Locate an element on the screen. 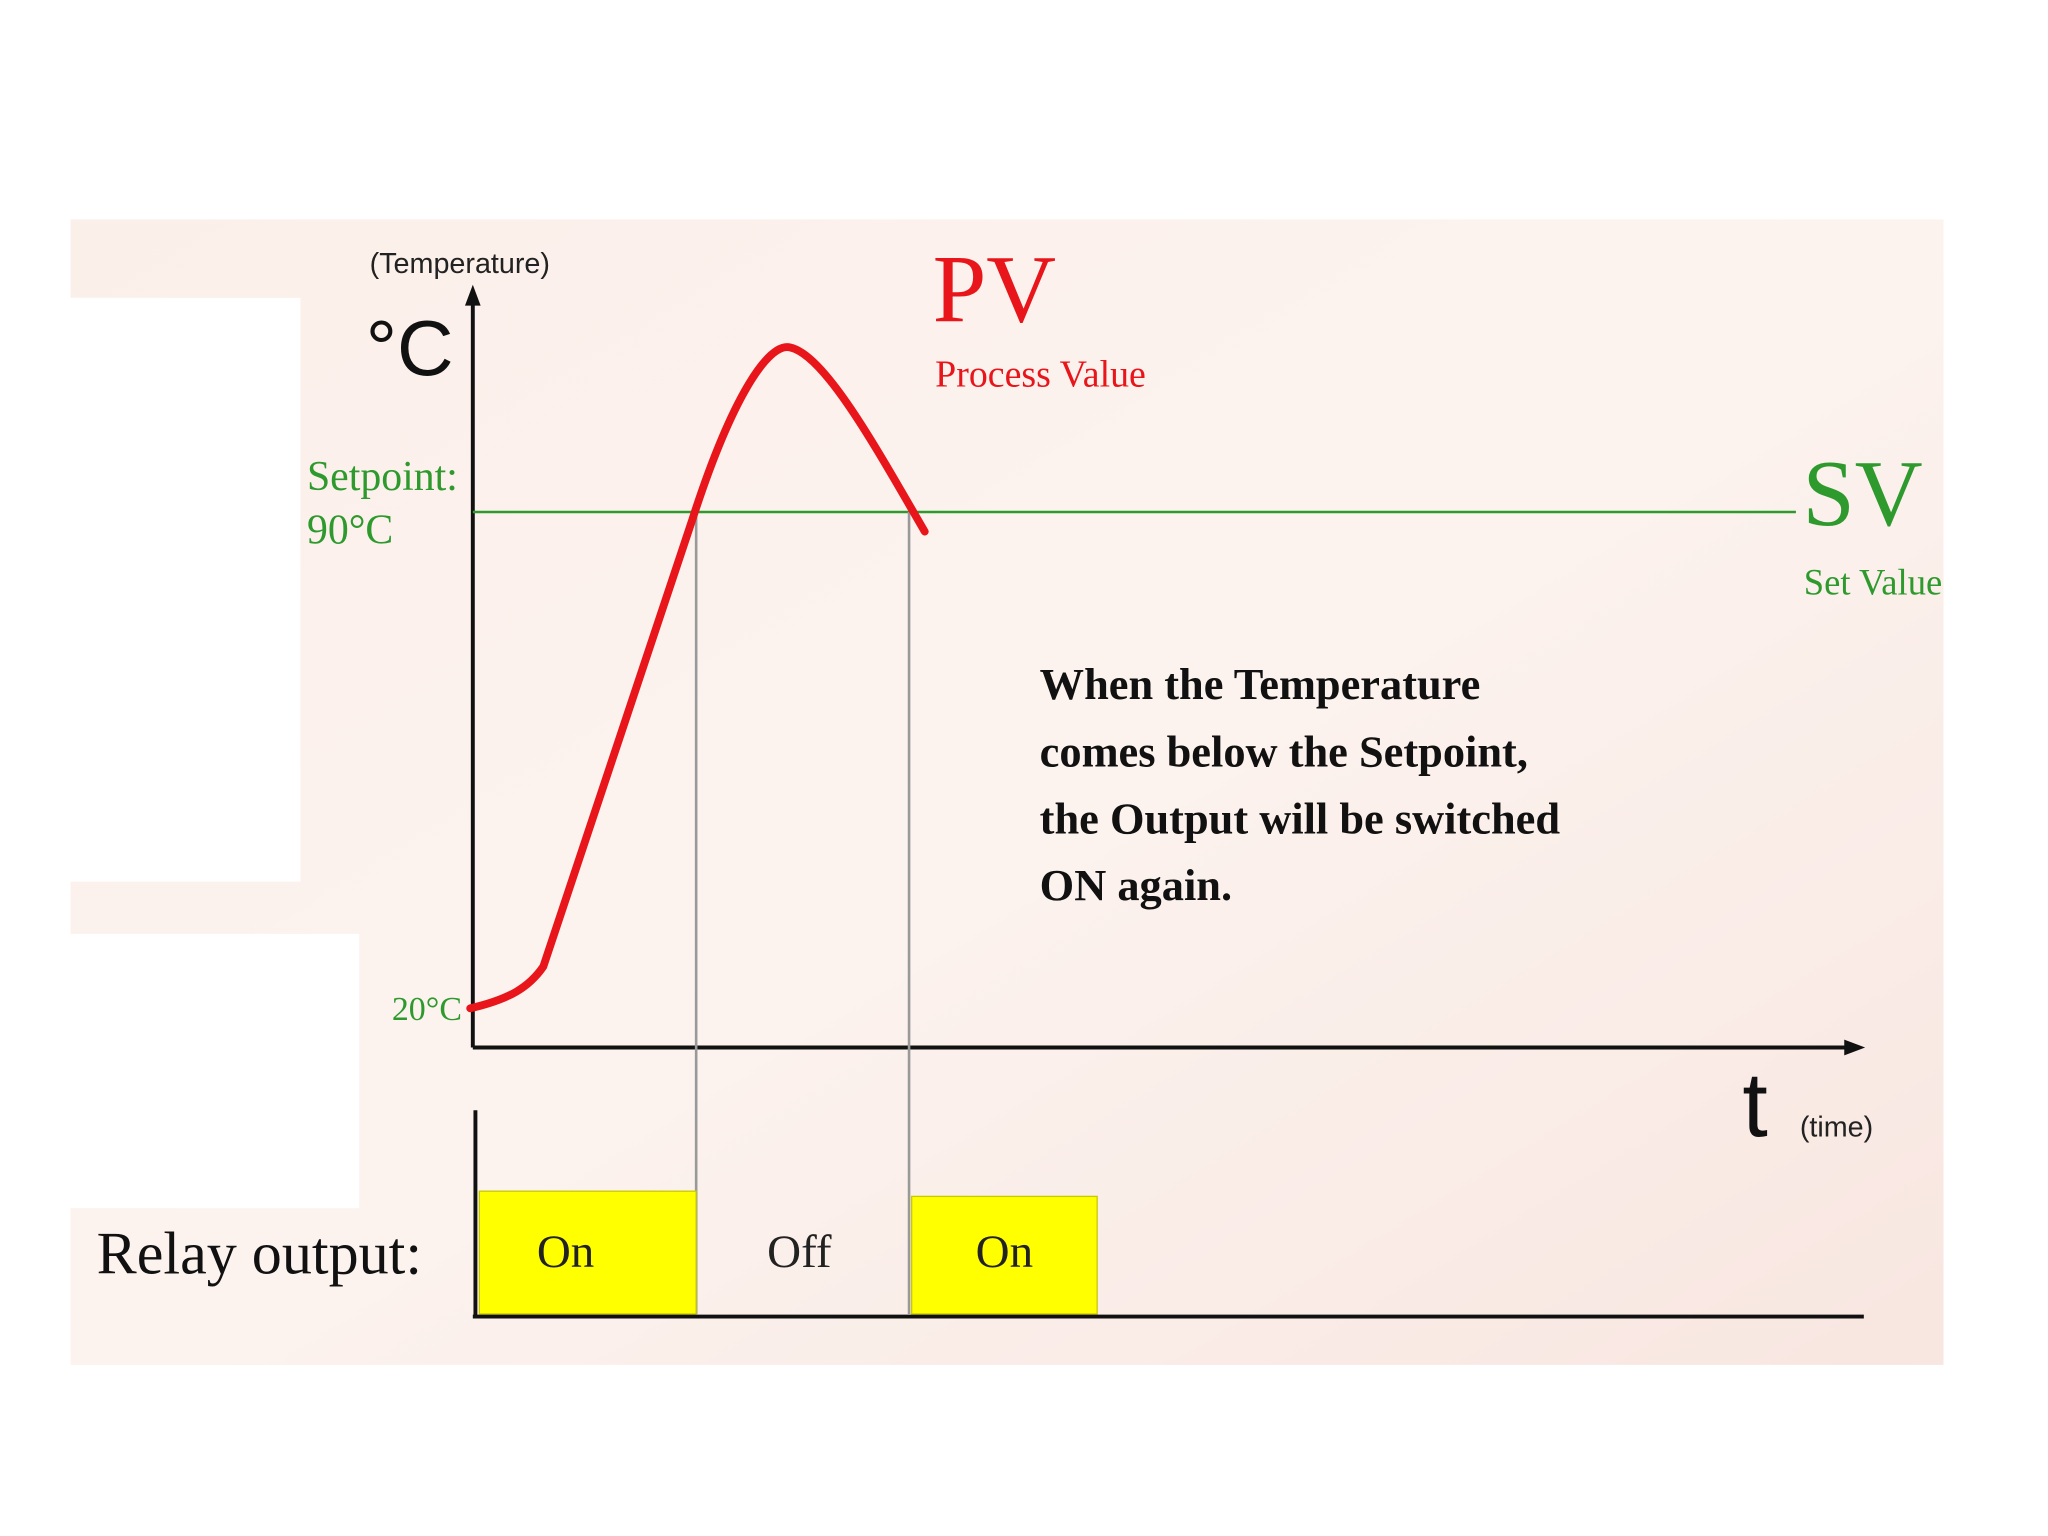  pv-title: PV is located at coordinates (995, 288).